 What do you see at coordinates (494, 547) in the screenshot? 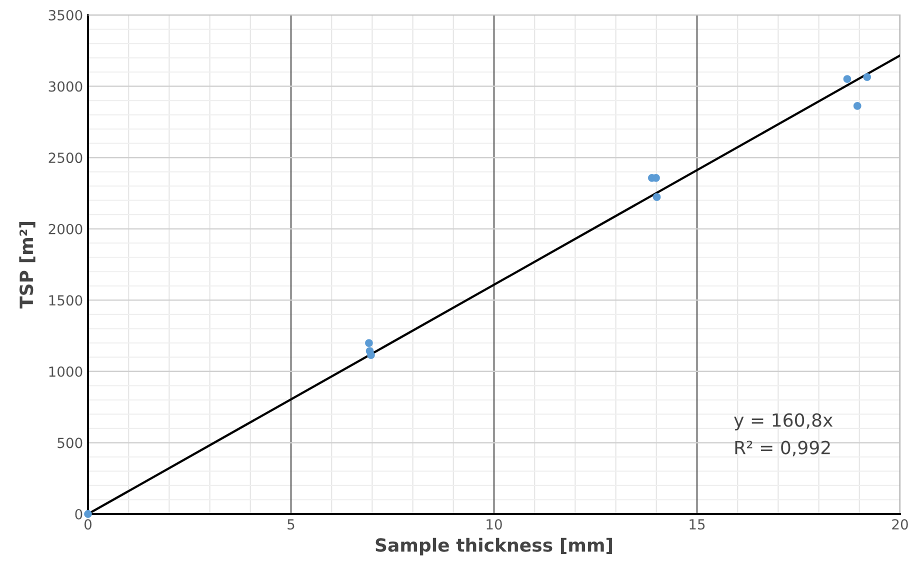
I see `x-axis-title: Sample thickness [mm]` at bounding box center [494, 547].